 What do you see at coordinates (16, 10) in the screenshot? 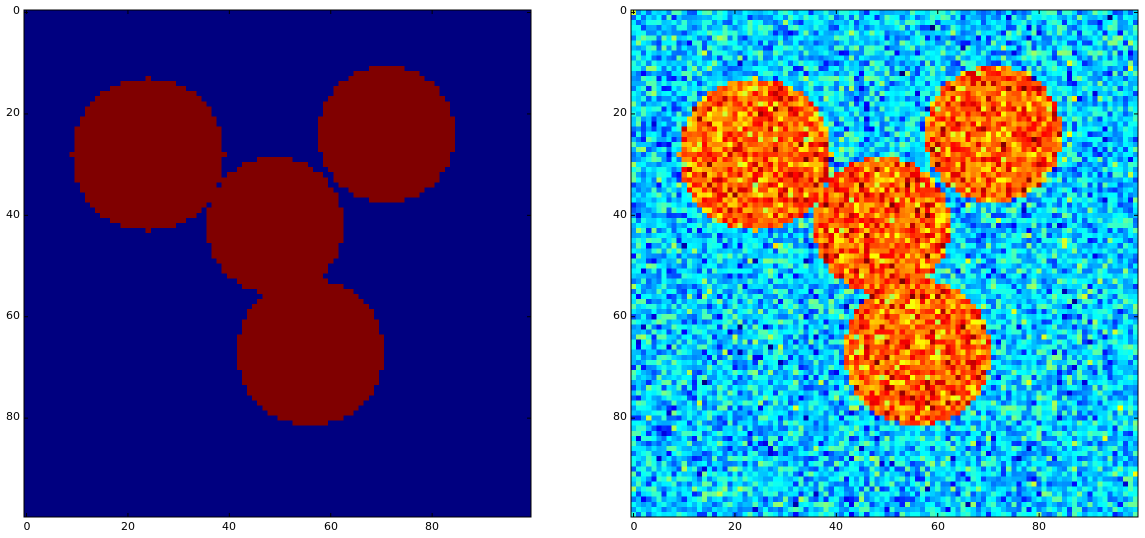
I see `left-ytick-label-0: 0` at bounding box center [16, 10].